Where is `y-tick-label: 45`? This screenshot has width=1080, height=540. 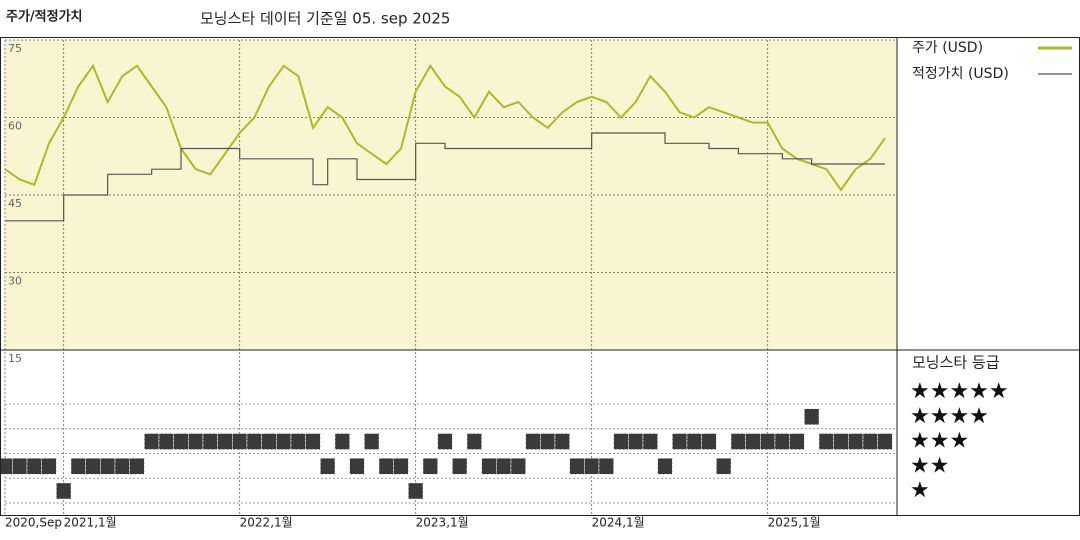 y-tick-label: 45 is located at coordinates (15, 203).